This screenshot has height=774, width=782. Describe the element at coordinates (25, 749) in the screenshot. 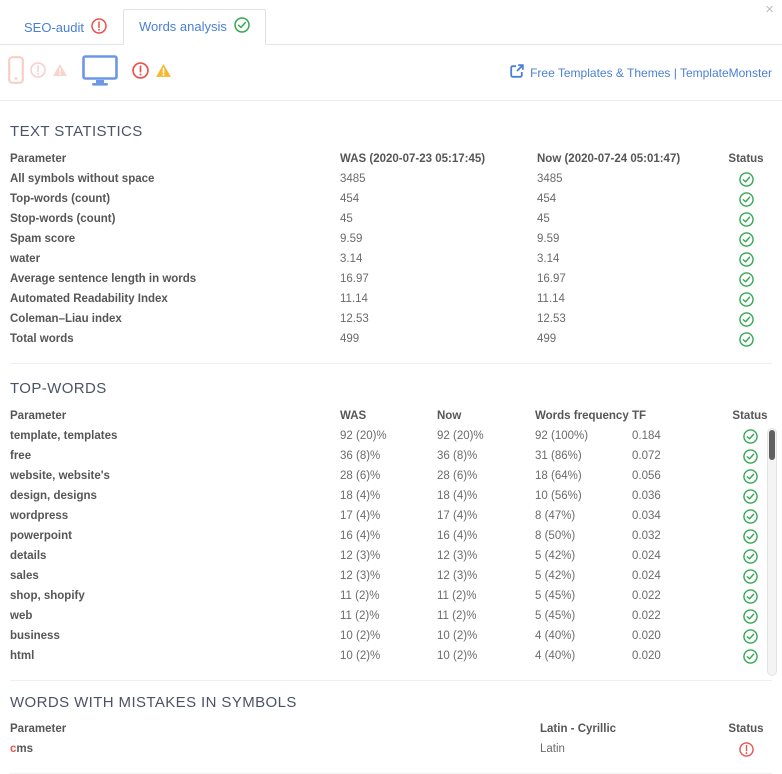

I see `word-rest: ms` at that location.